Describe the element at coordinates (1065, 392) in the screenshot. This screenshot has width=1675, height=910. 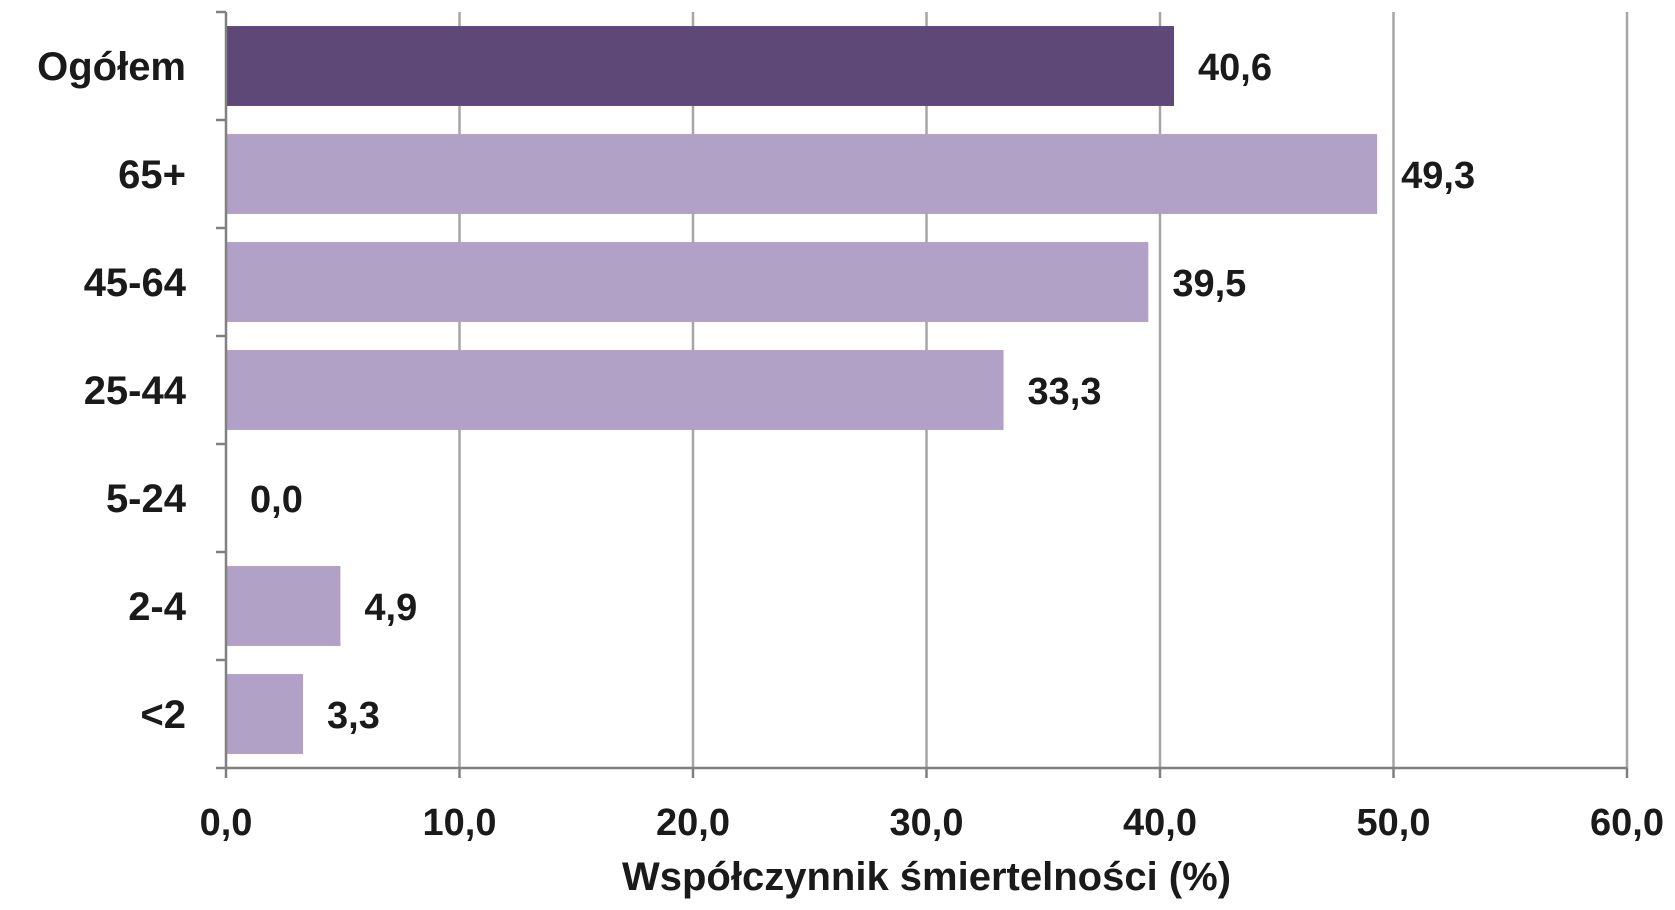
I see `data-label: 33,3` at that location.